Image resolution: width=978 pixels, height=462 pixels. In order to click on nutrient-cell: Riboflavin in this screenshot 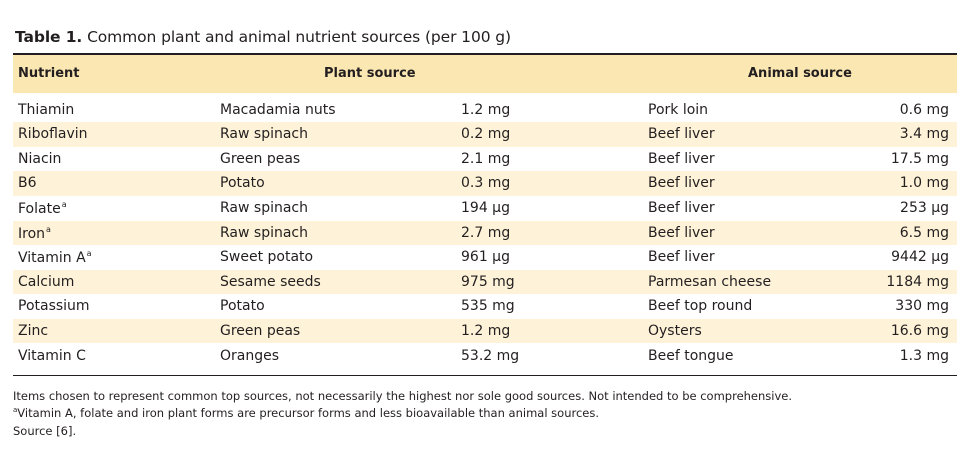, I will do `click(53, 134)`.